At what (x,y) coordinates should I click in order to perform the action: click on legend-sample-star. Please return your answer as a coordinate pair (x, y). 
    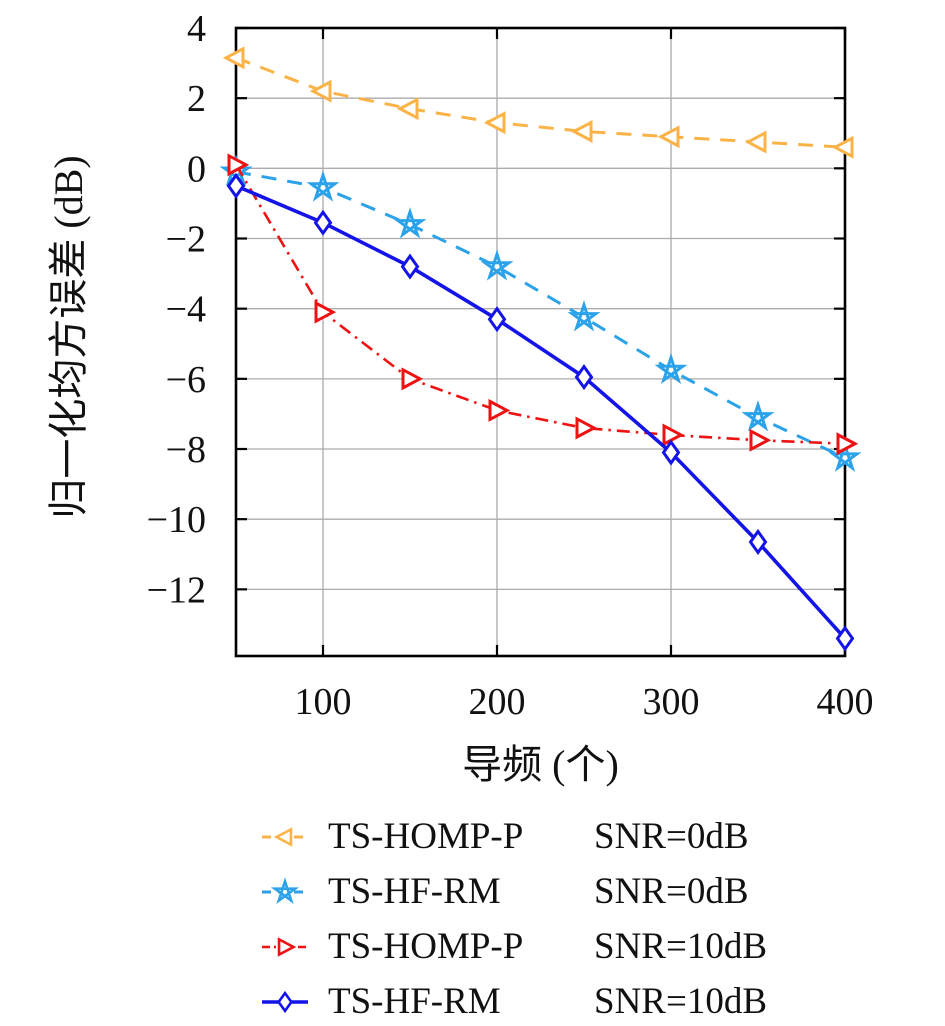
    Looking at the image, I should click on (285, 890).